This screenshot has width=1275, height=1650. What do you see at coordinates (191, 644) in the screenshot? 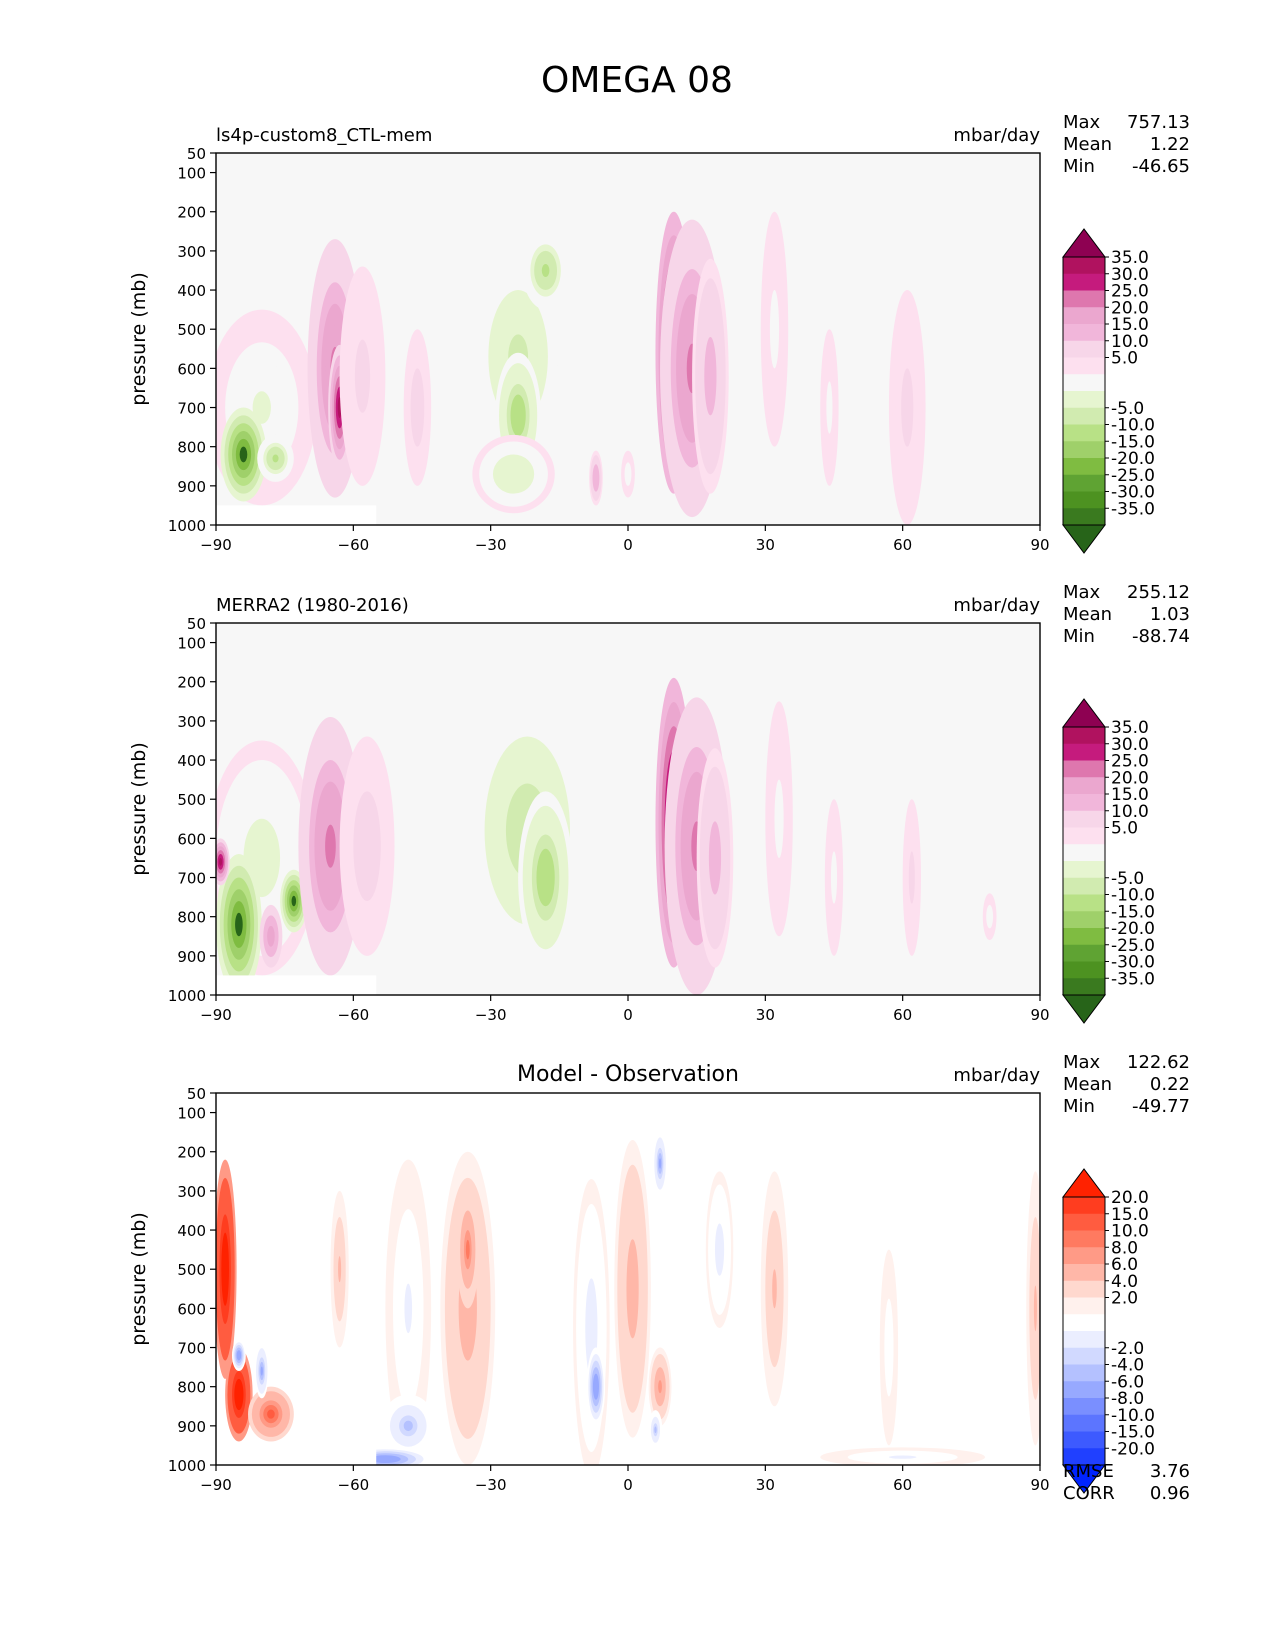
I see `y-tick-label: 100` at bounding box center [191, 644].